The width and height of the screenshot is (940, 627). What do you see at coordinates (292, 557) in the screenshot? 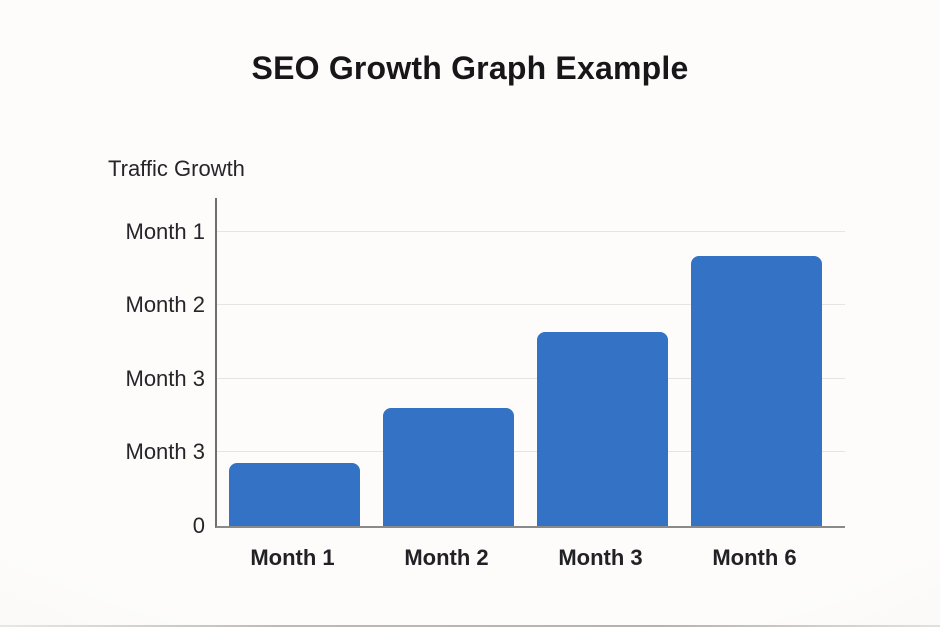
I see `x-tick-label: Month 1` at bounding box center [292, 557].